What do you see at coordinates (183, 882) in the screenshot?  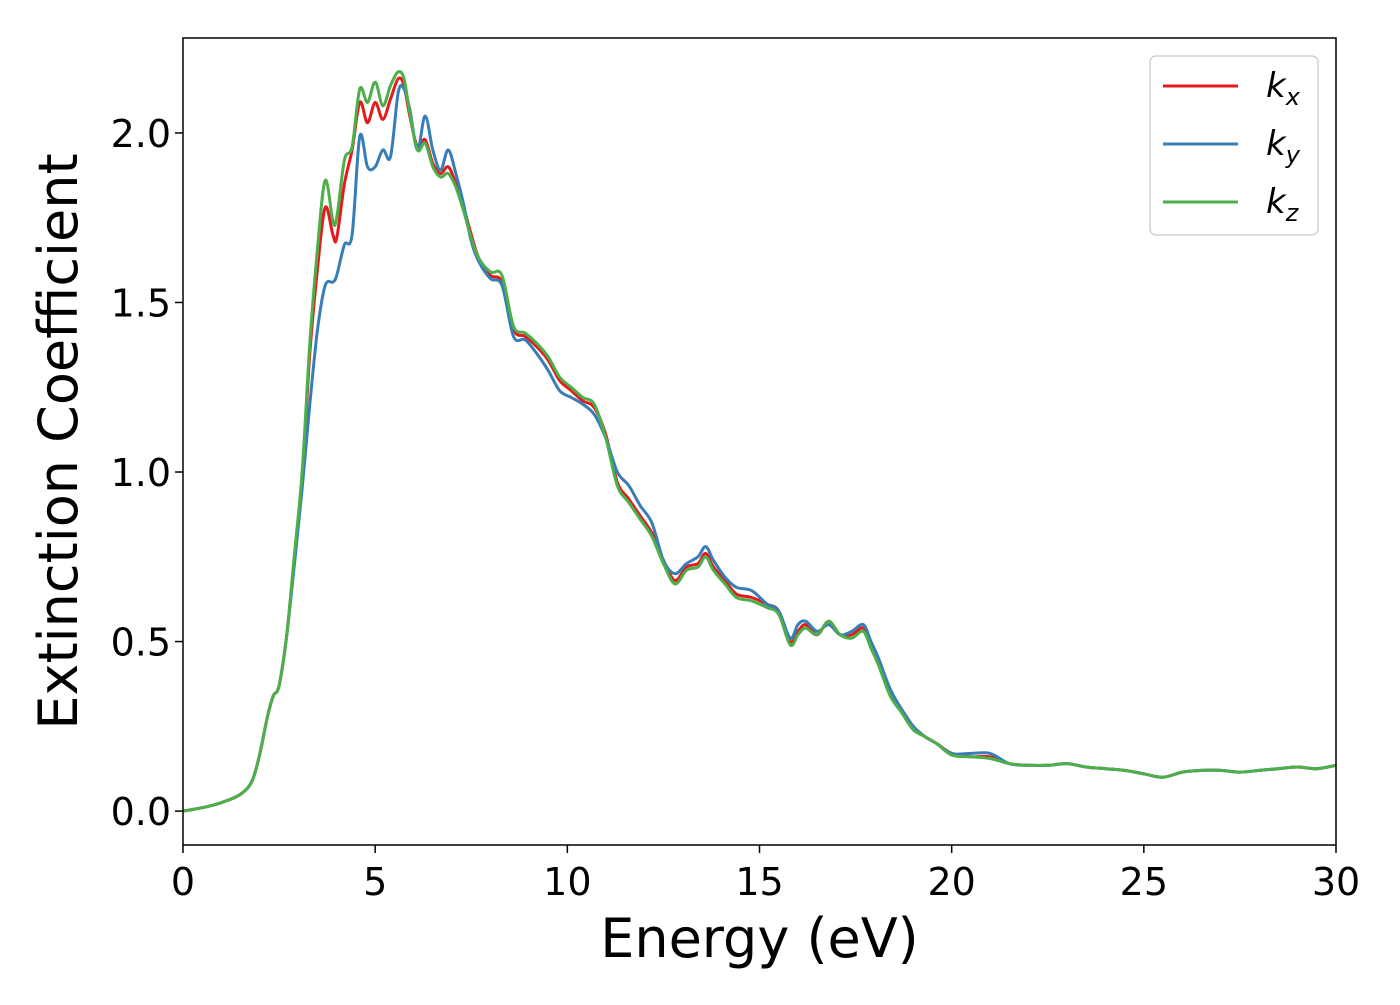 I see `x-tick-label: 0` at bounding box center [183, 882].